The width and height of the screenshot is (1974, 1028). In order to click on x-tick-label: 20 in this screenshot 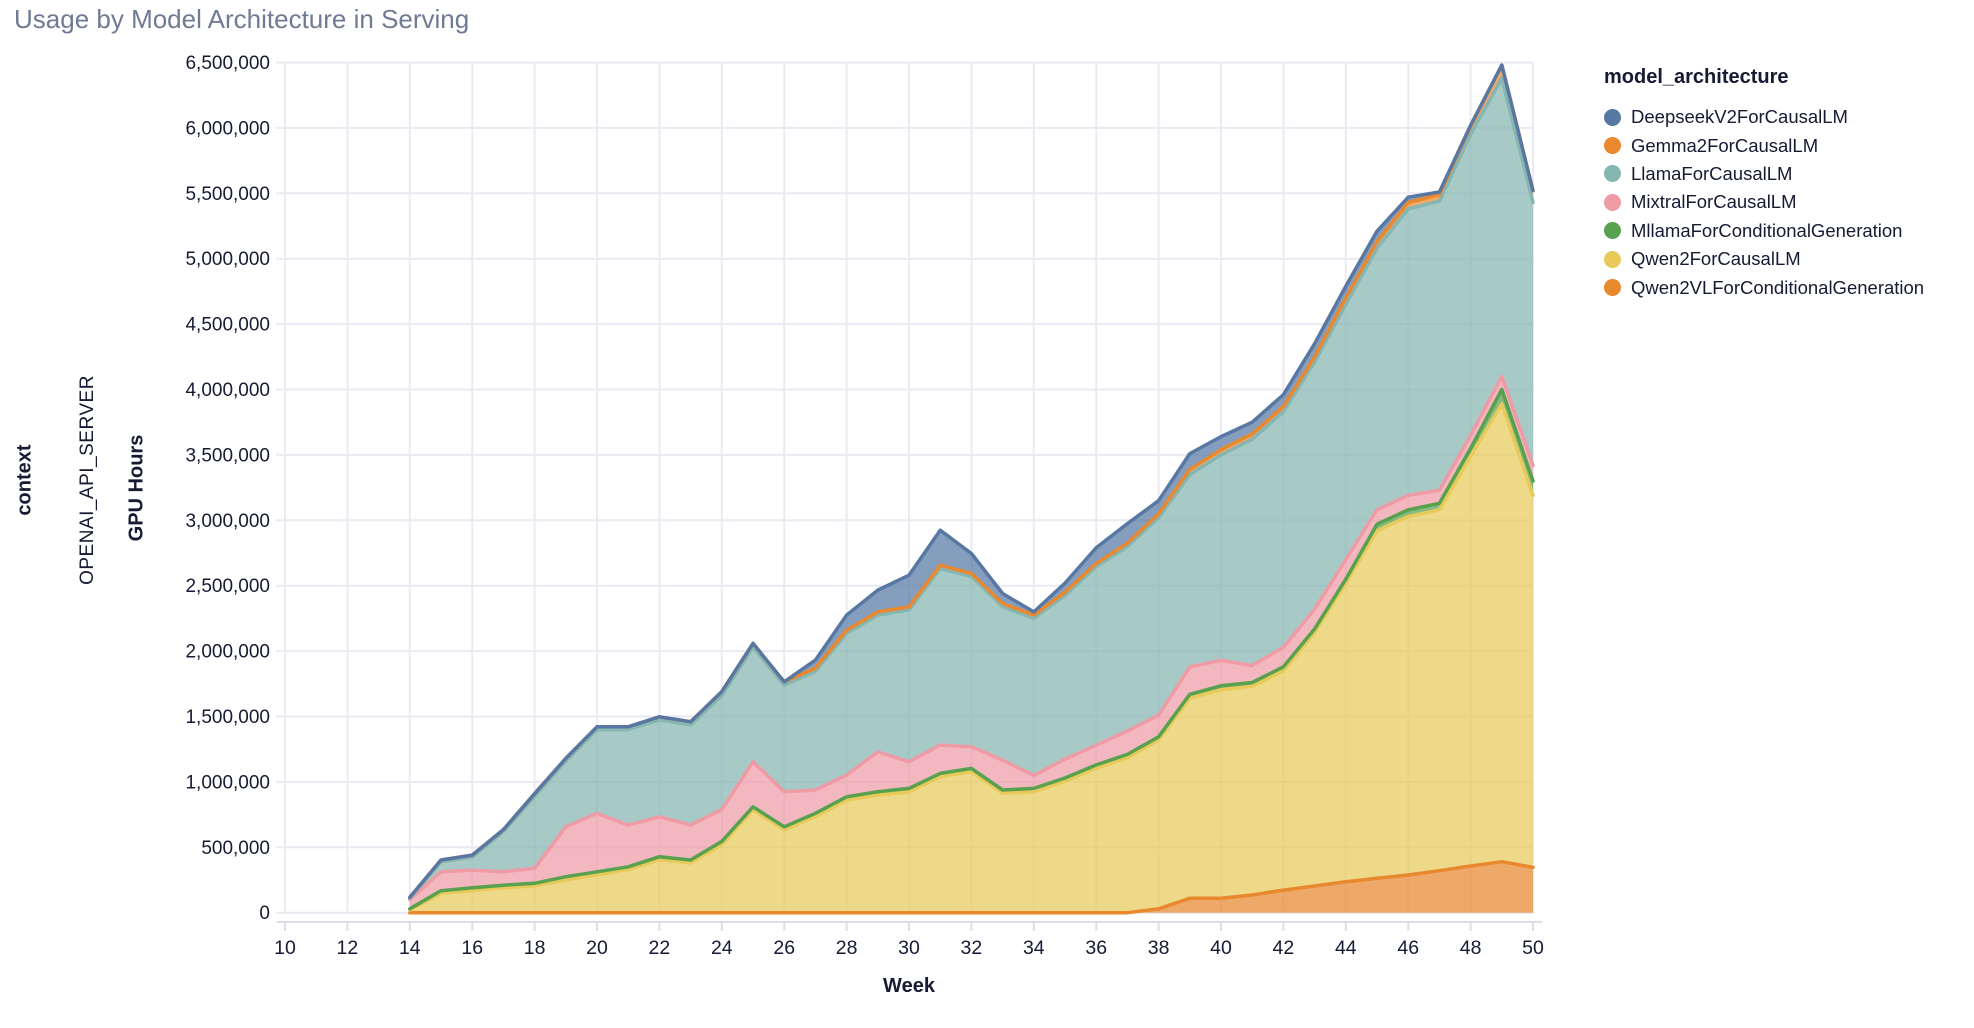, I will do `click(597, 948)`.